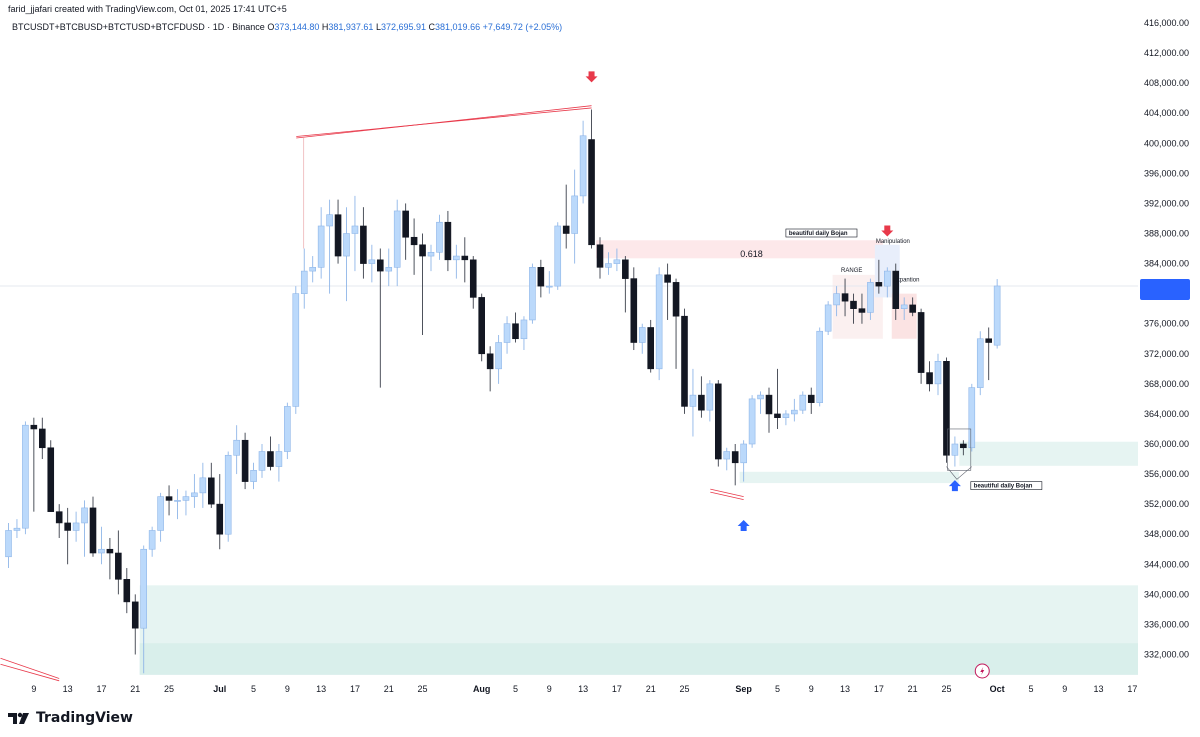  I want to click on low-label: L, so click(378, 27).